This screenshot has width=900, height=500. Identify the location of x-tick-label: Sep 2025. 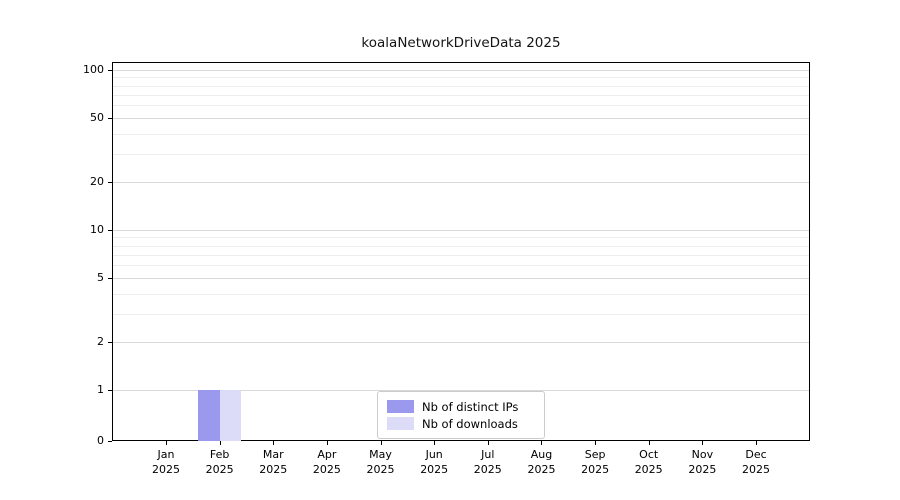
(595, 462).